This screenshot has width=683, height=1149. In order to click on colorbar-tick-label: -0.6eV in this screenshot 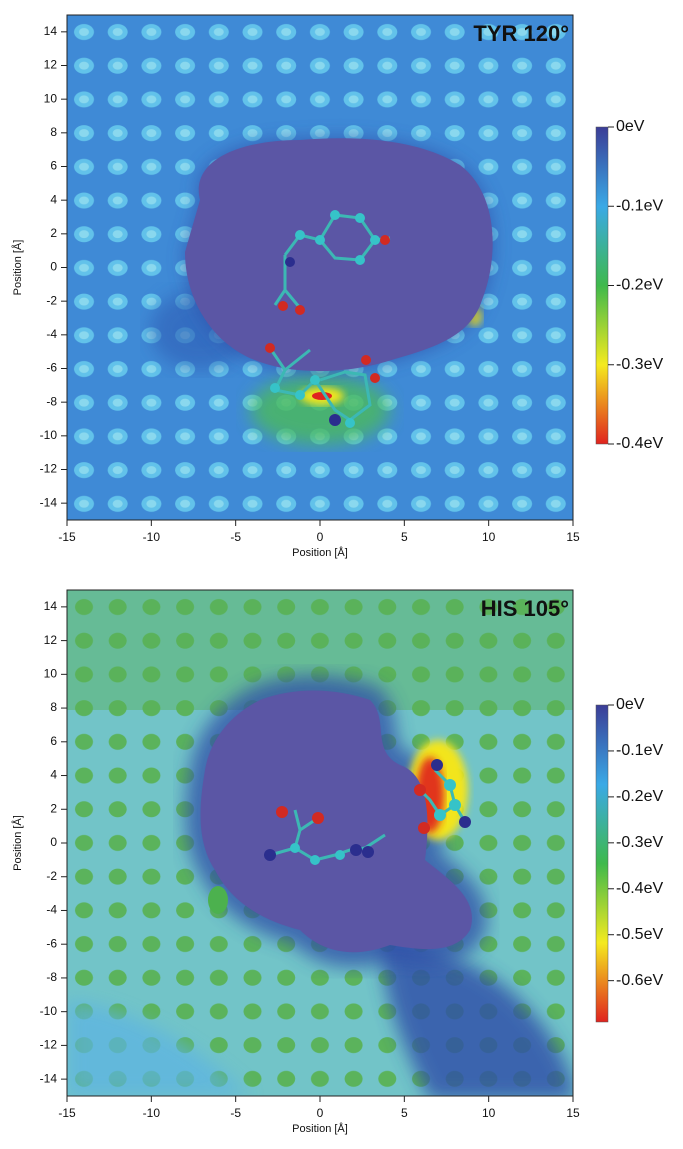, I will do `click(639, 980)`.